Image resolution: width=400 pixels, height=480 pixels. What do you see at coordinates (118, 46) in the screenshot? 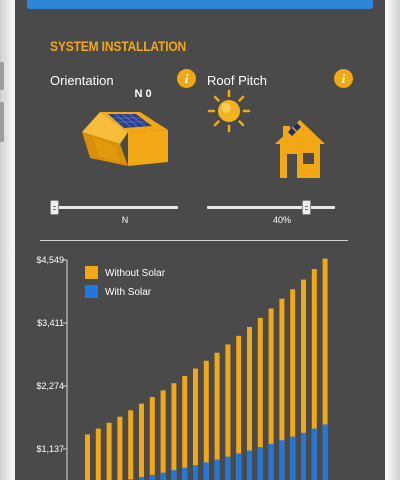
I see `section-title: SYSTEM INSTALLATION` at bounding box center [118, 46].